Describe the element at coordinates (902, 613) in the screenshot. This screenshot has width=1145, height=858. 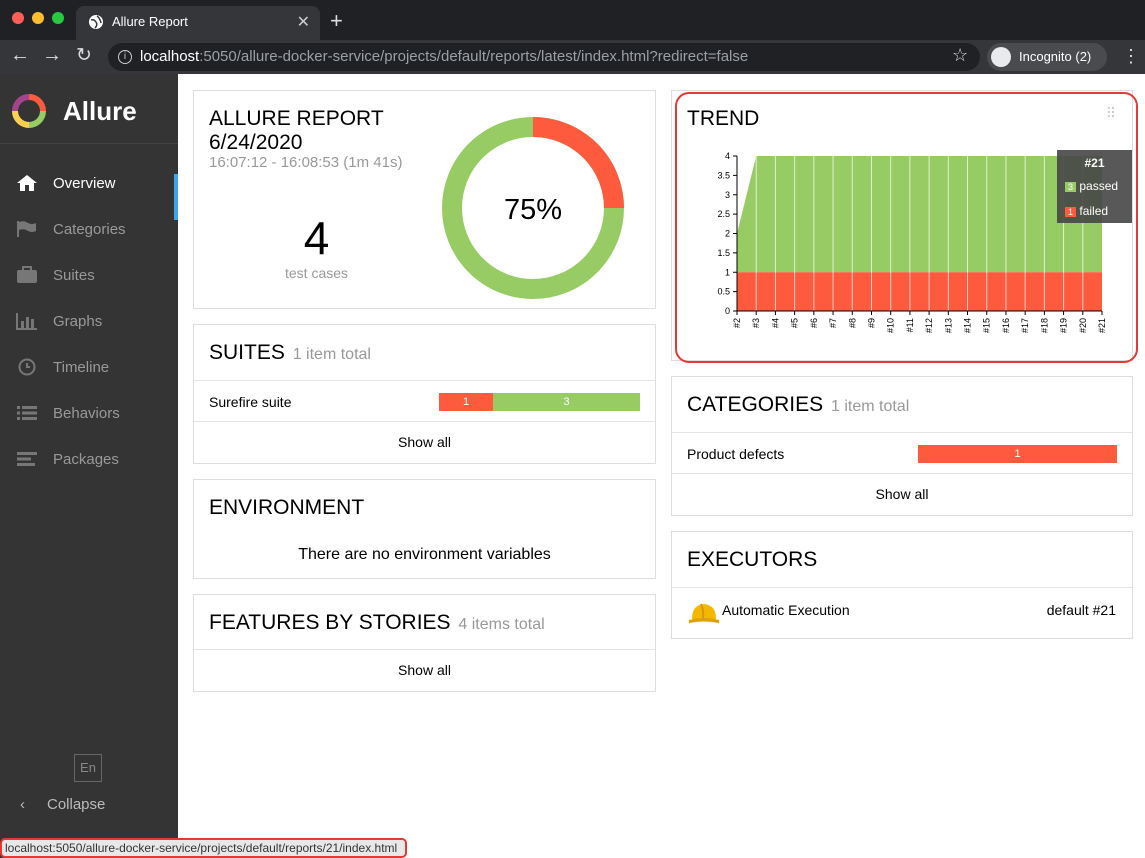
I see `executor-row: Automatic Execution default #21` at that location.